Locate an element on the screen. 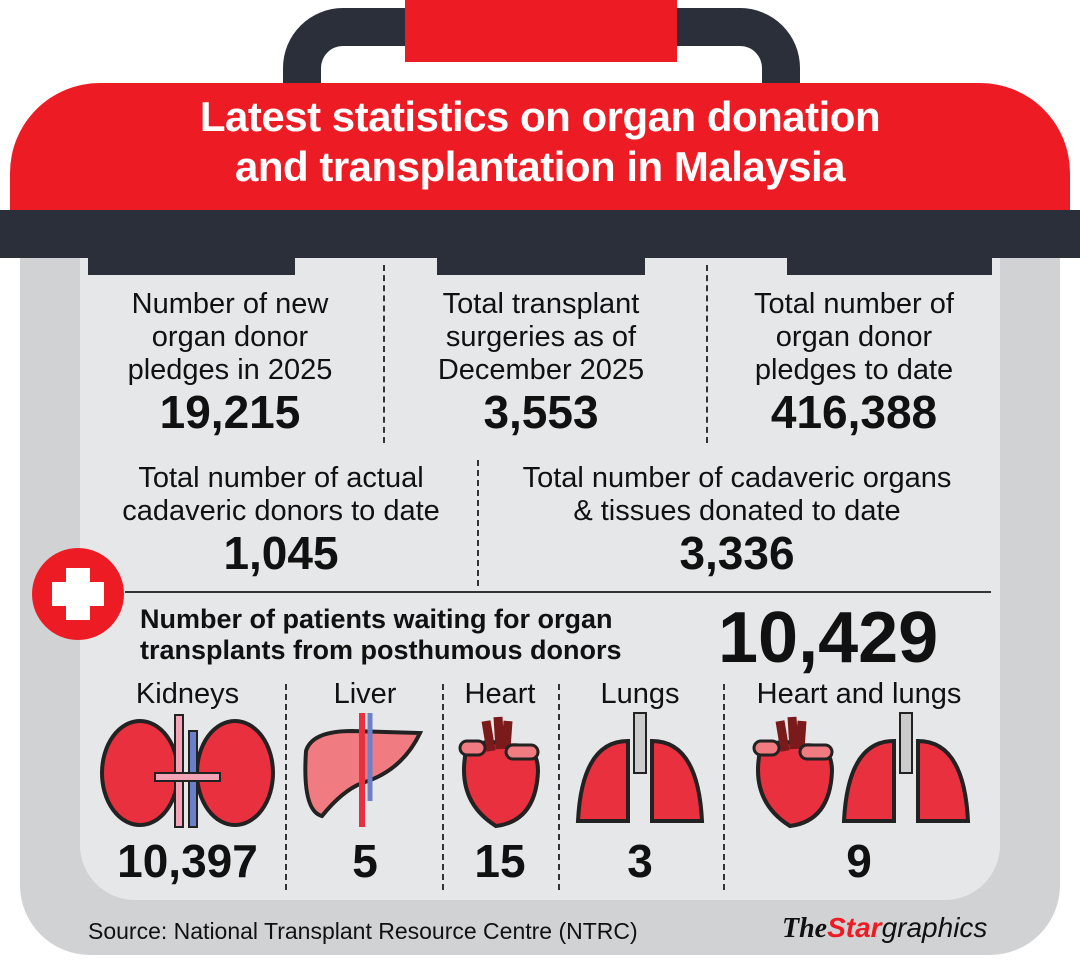  logo-star: Star is located at coordinates (854, 927).